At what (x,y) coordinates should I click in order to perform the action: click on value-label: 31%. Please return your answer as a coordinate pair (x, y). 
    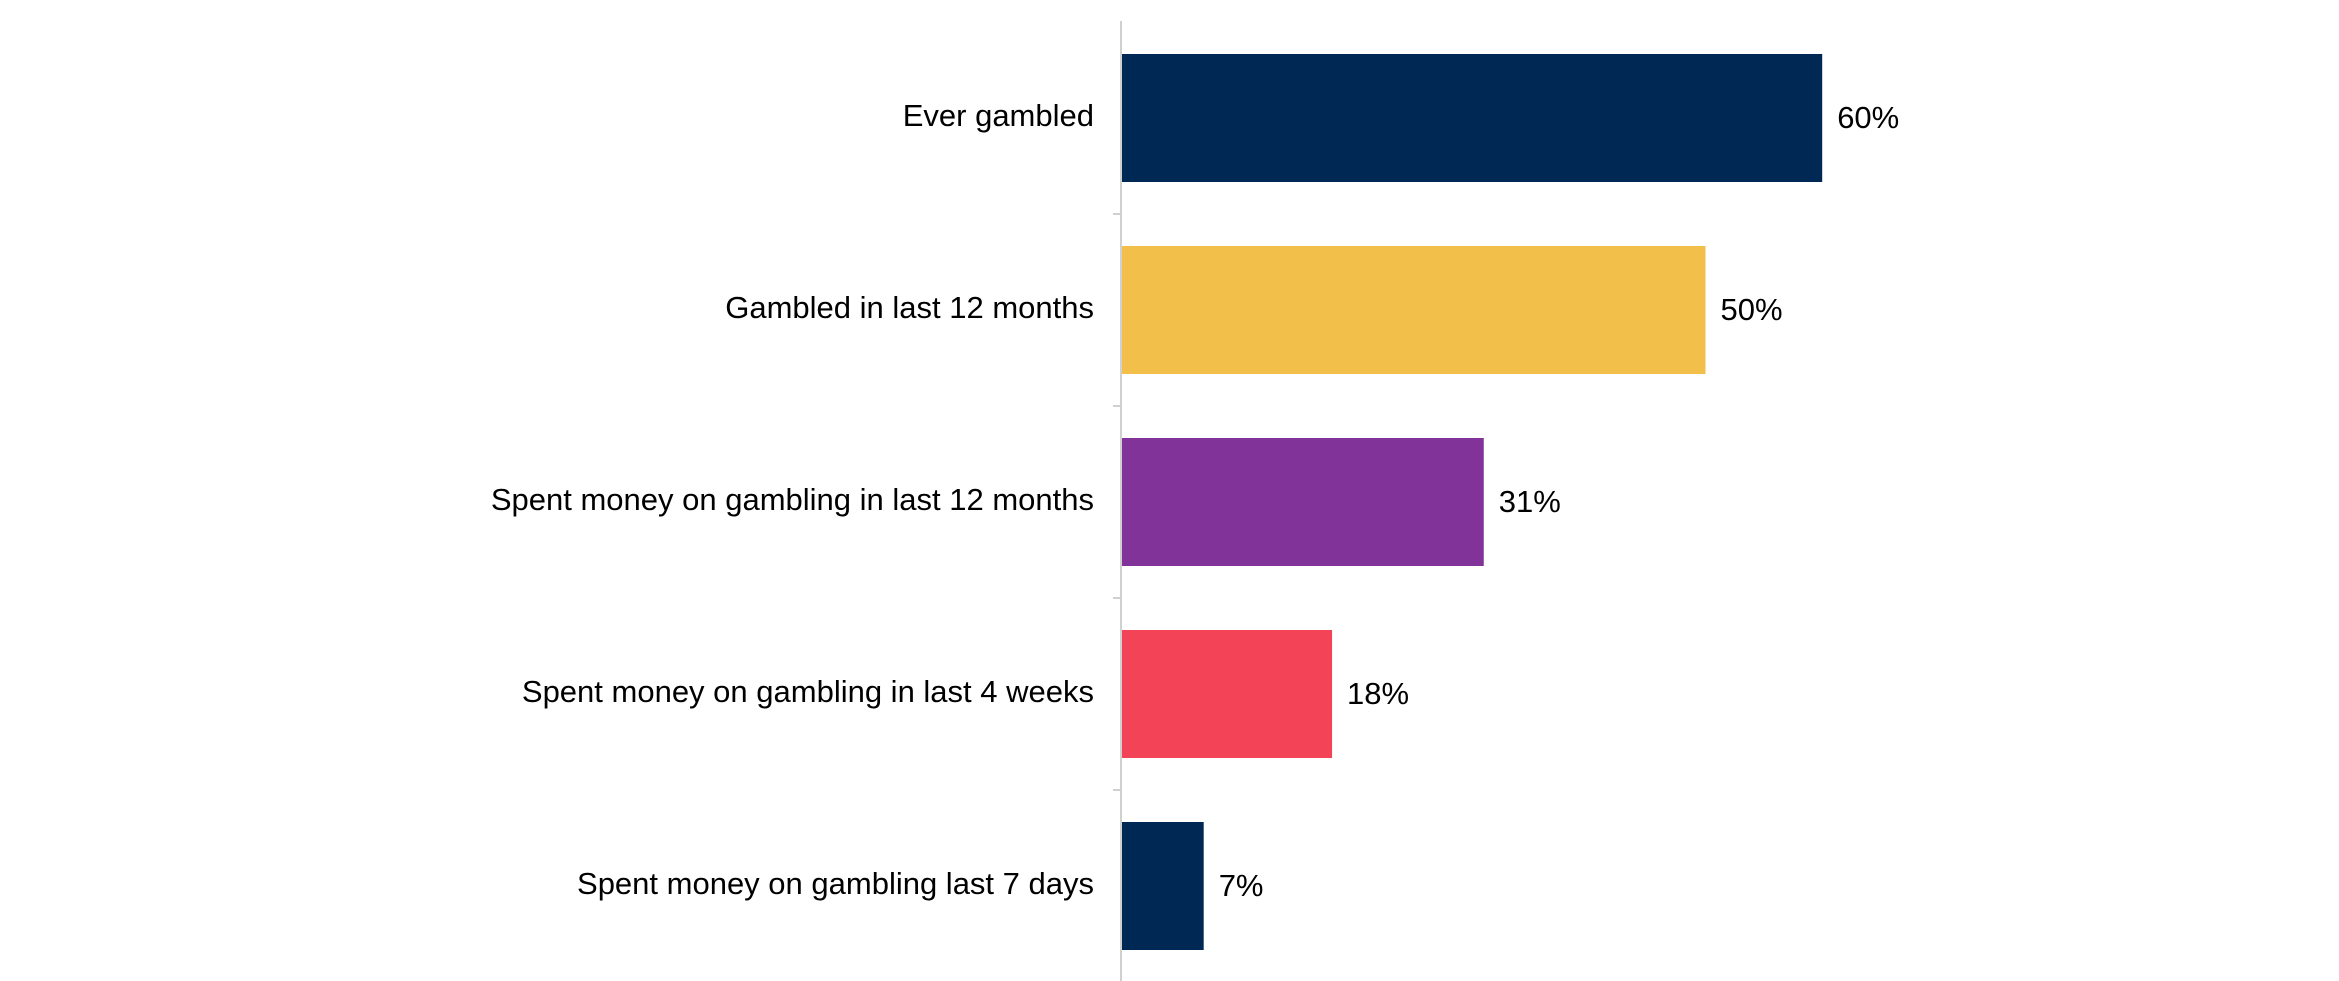
    Looking at the image, I should click on (1530, 501).